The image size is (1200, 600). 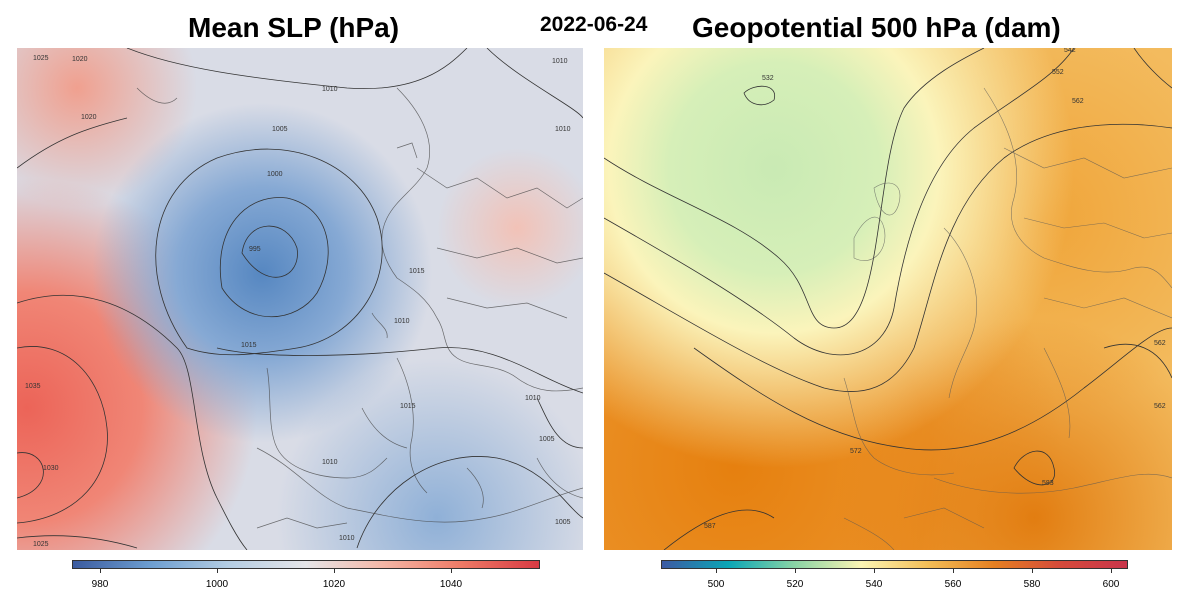 What do you see at coordinates (451, 584) in the screenshot?
I see `colorbar-tick-label: 1040` at bounding box center [451, 584].